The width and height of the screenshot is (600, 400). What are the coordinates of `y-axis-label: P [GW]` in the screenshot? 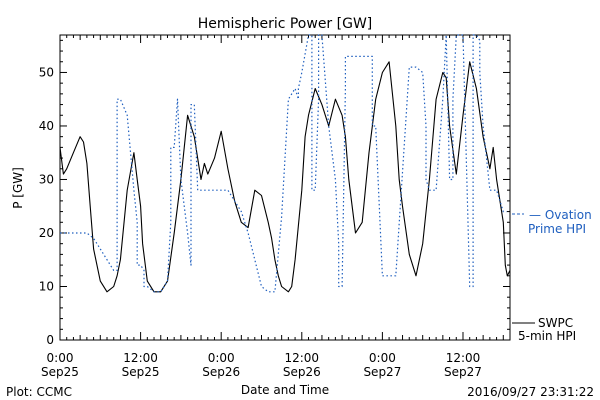 It's located at (18, 188).